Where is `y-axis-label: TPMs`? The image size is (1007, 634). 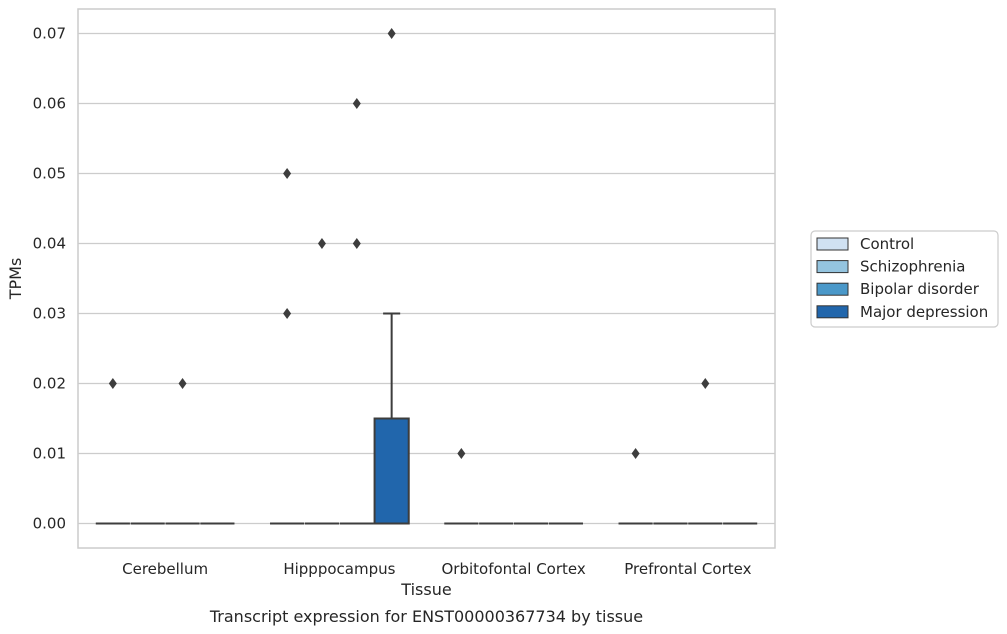 y-axis-label: TPMs is located at coordinates (15, 279).